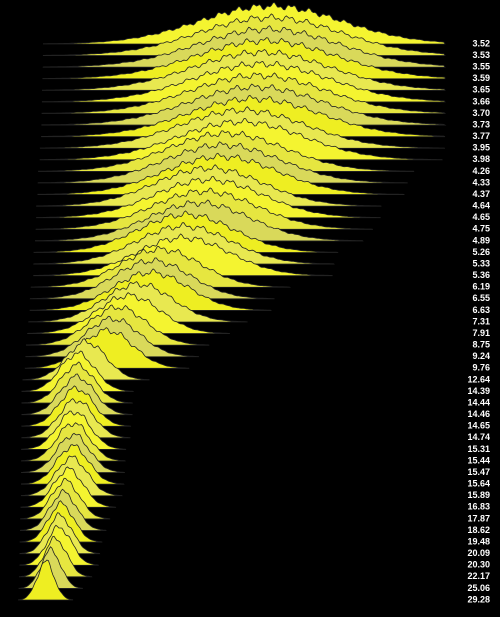  What do you see at coordinates (478, 484) in the screenshot?
I see `row-label: 15.64` at bounding box center [478, 484].